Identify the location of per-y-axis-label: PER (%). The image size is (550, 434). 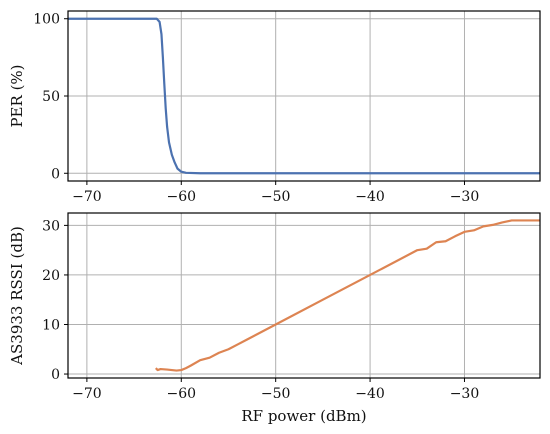
(17, 95).